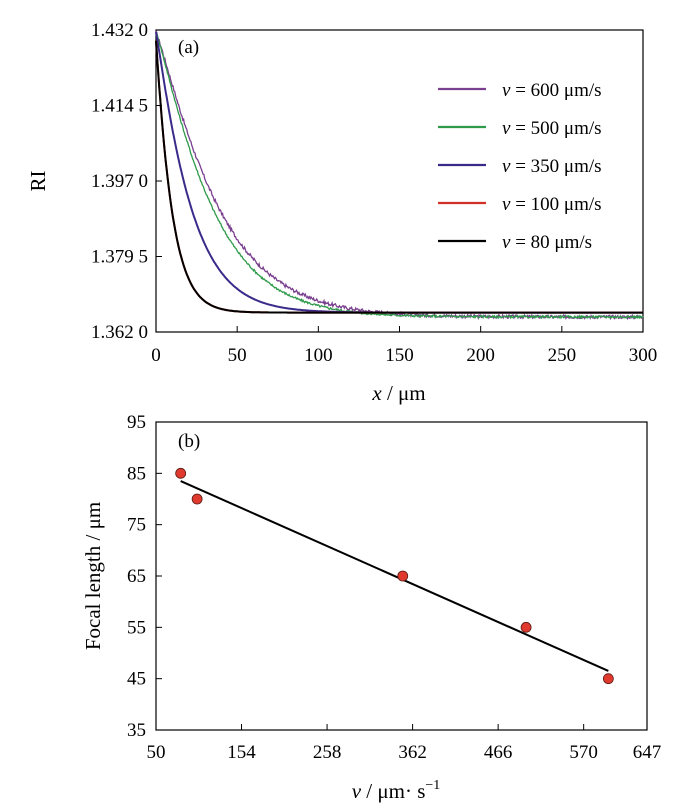  Describe the element at coordinates (156, 752) in the screenshot. I see `chart-b-xtick-label: 50` at that location.